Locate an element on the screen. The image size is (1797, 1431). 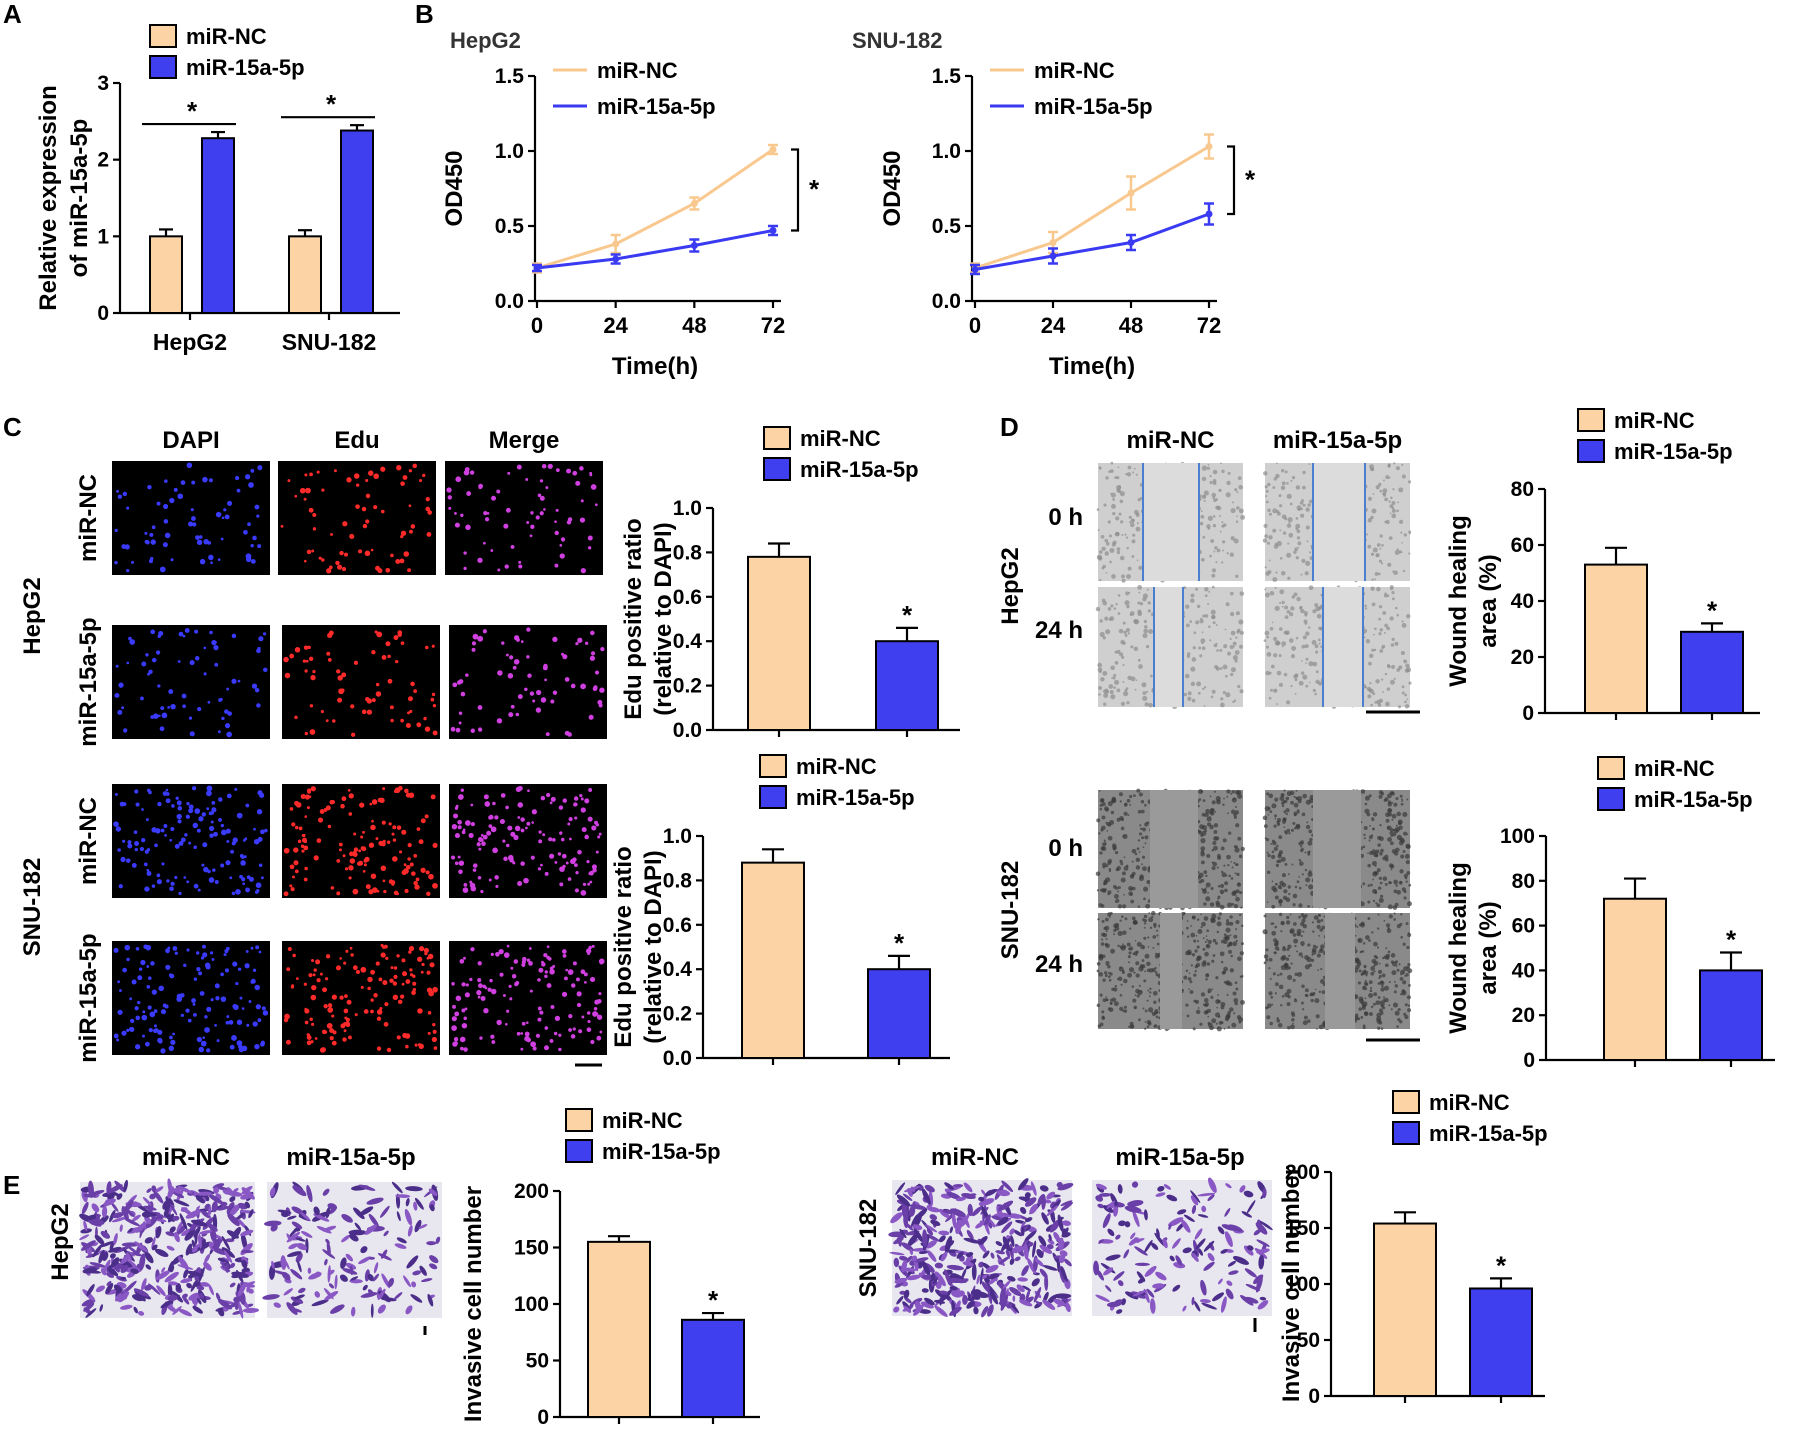
cell-line-label: SNU-182 is located at coordinates (1010, 910).